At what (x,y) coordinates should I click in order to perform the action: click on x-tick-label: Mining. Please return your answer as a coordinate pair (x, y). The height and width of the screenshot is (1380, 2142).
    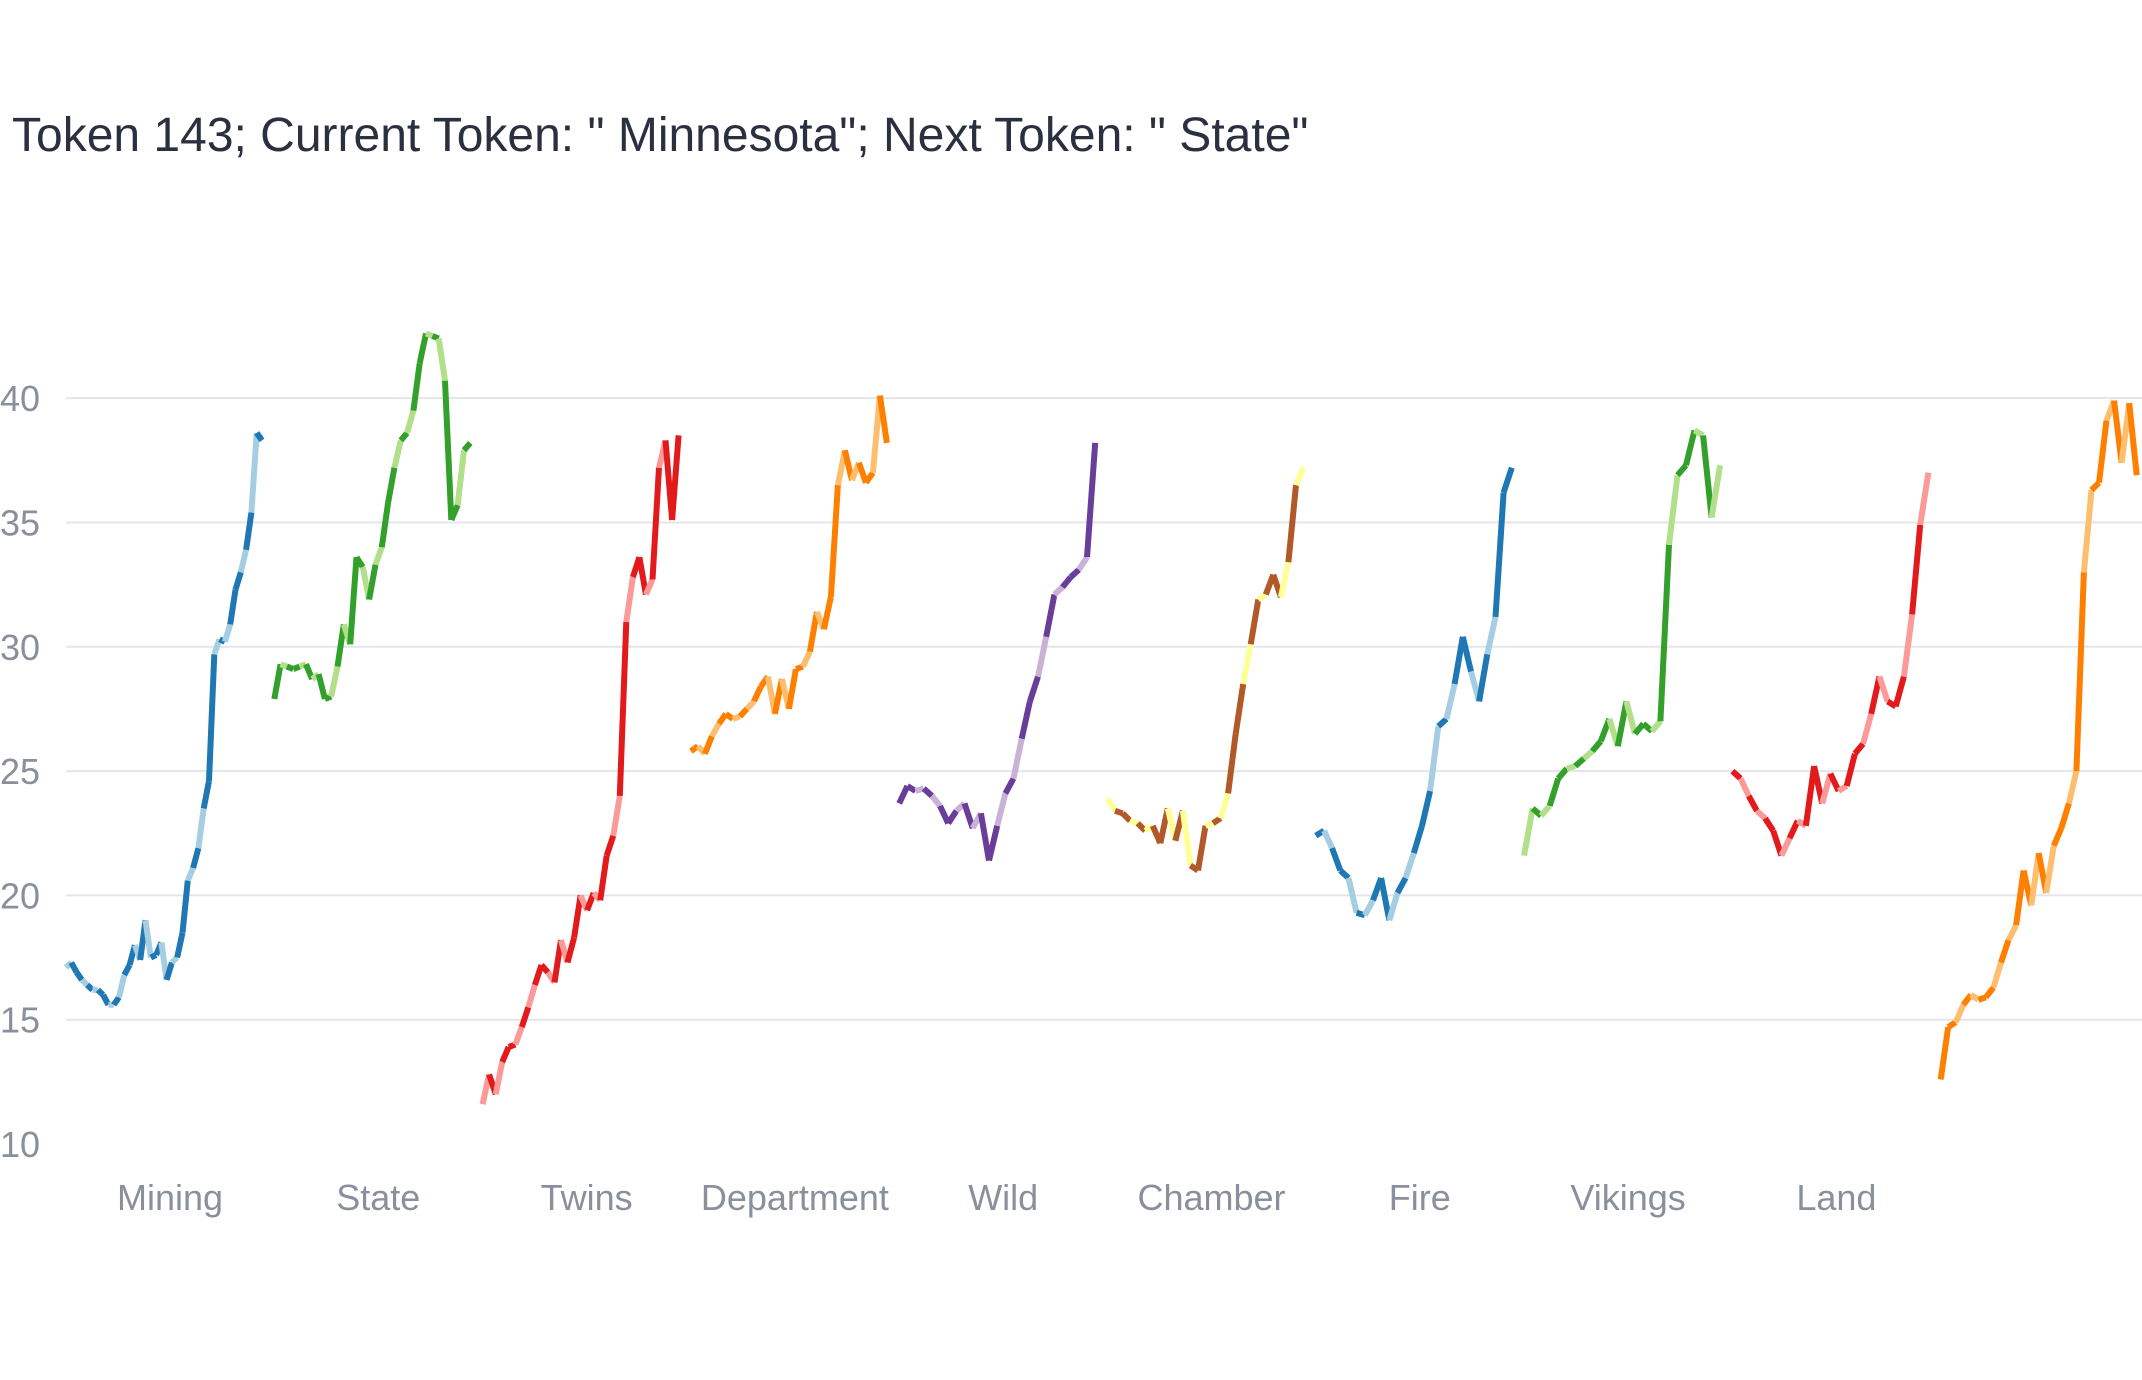
    Looking at the image, I should click on (170, 1197).